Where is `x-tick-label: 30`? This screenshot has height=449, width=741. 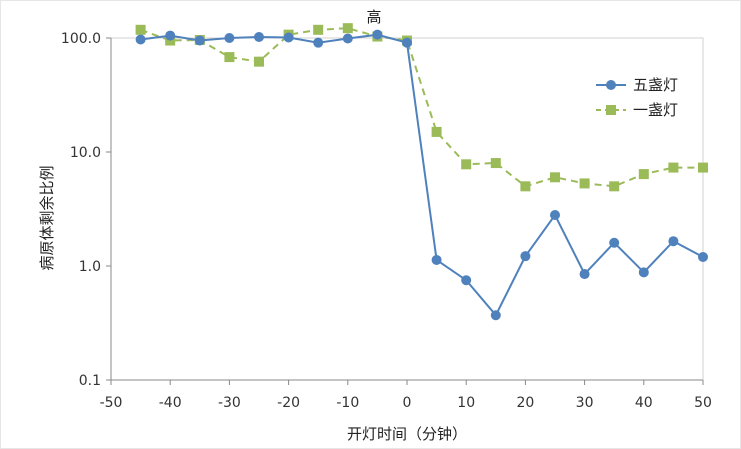
x-tick-label: 30 is located at coordinates (585, 403).